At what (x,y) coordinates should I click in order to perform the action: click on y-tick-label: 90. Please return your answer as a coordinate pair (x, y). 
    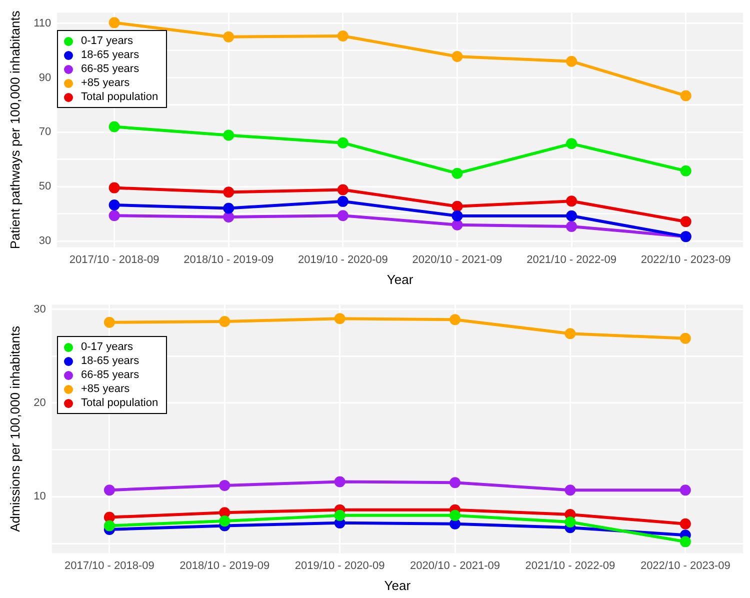
    Looking at the image, I should click on (45, 78).